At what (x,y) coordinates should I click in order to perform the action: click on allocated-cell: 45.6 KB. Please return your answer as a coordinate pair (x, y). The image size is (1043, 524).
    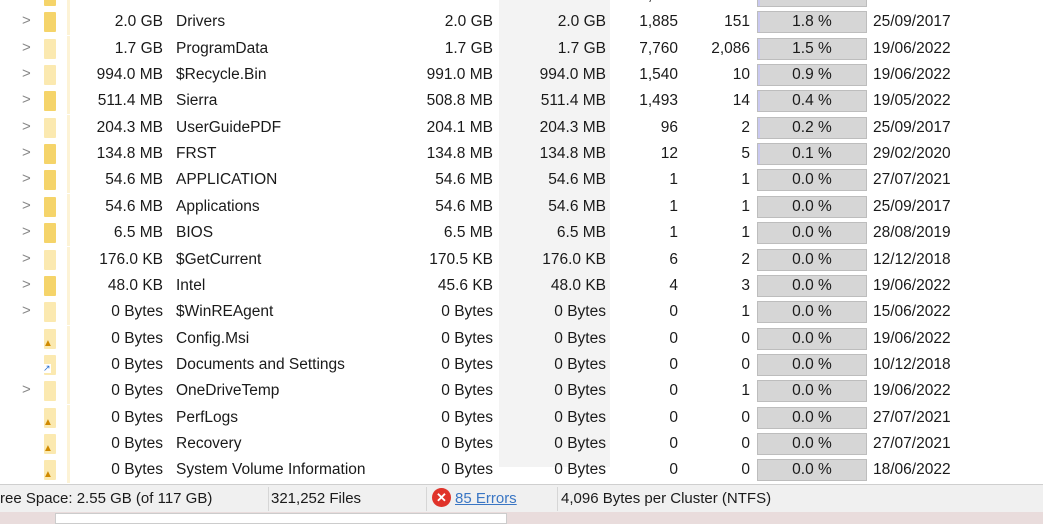
    Looking at the image, I should click on (465, 285).